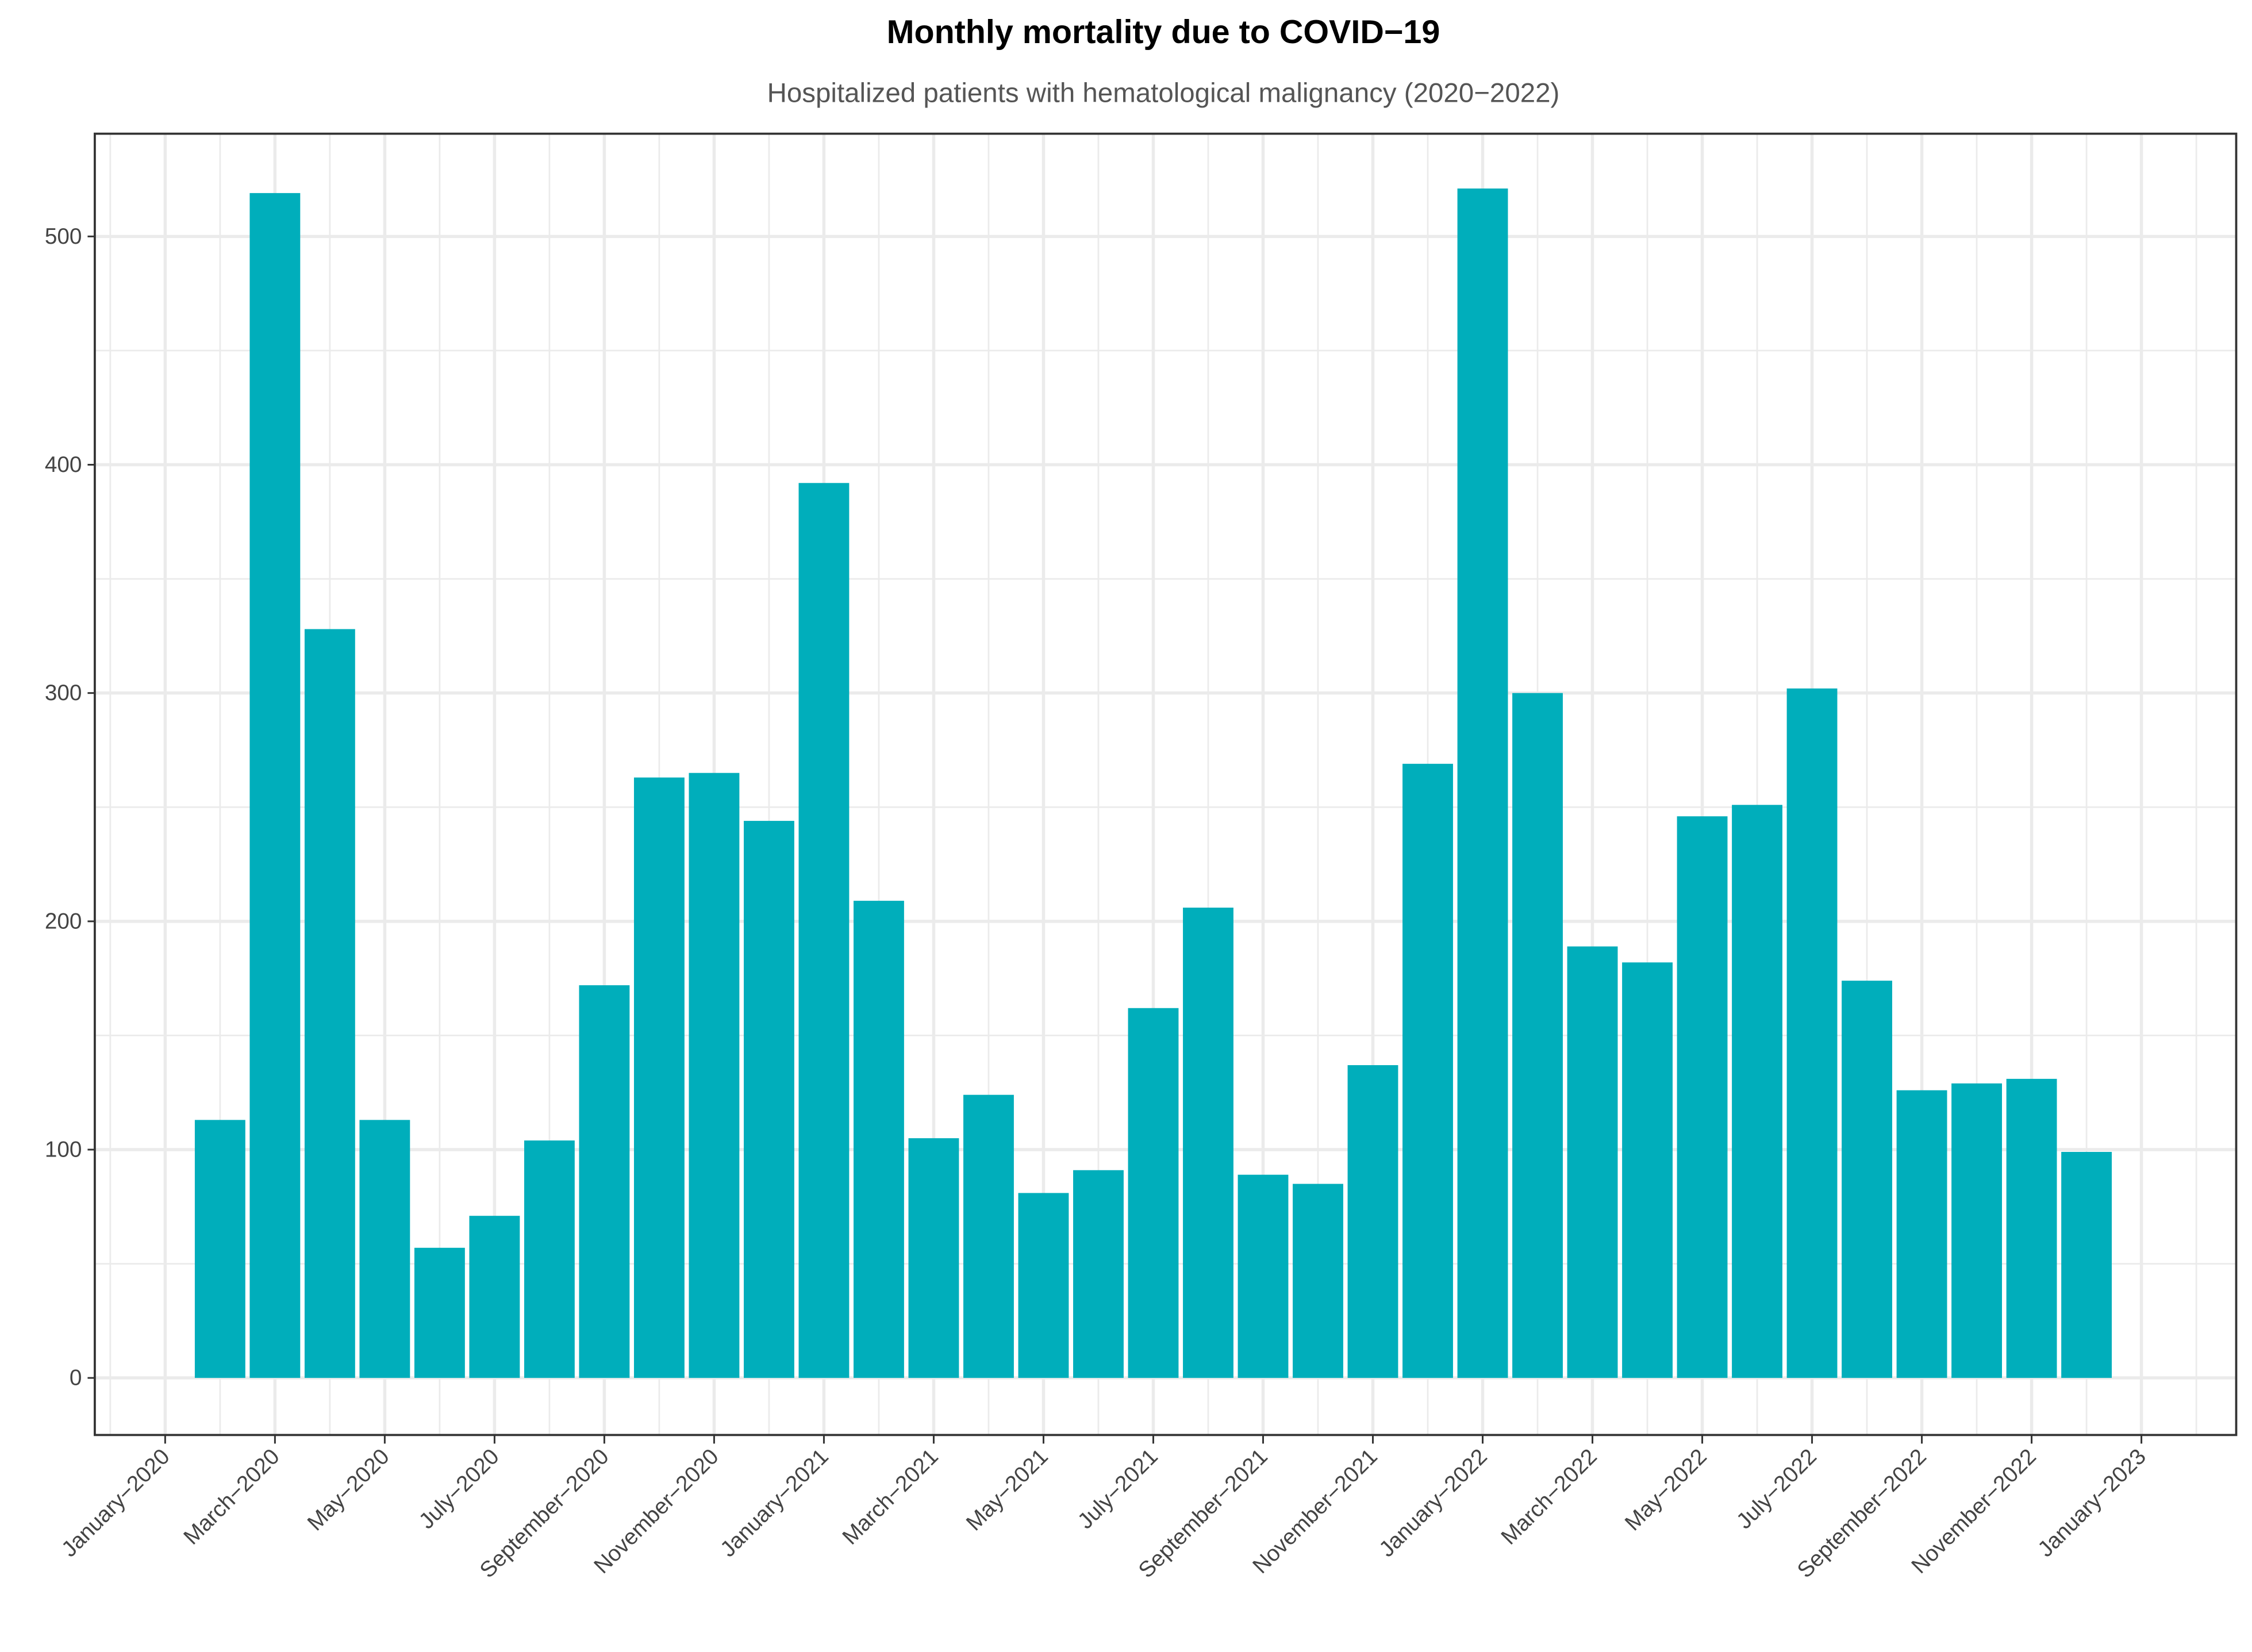 The height and width of the screenshot is (1652, 2252). Describe the element at coordinates (1007, 1490) in the screenshot. I see `x-tick-label: May−2021` at that location.